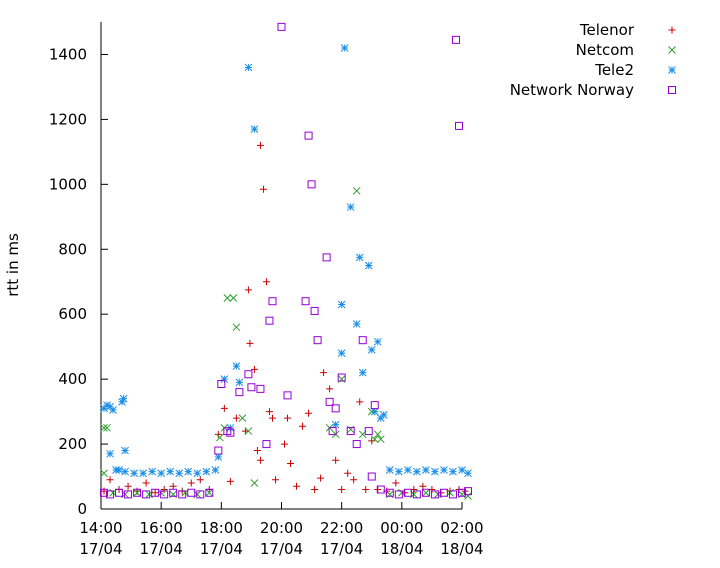 The image size is (720, 568). What do you see at coordinates (401, 528) in the screenshot?
I see `x-tick-time-label: 00:00` at bounding box center [401, 528].